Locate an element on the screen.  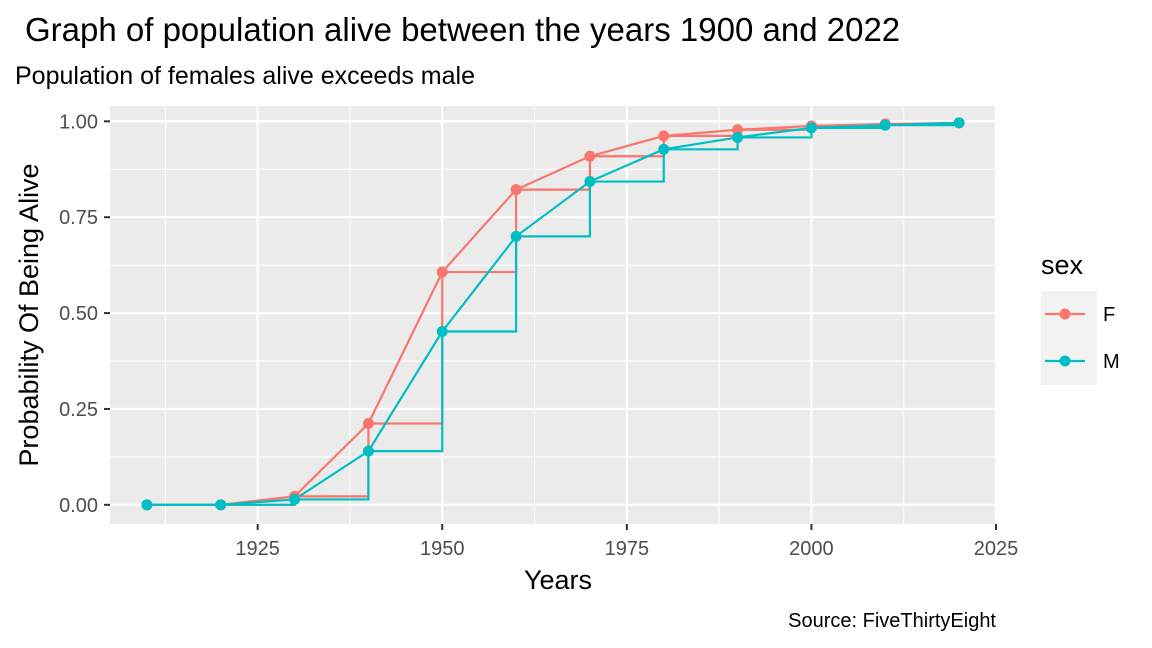
chart-subtitle: Population of females alive exceeds male is located at coordinates (245, 76).